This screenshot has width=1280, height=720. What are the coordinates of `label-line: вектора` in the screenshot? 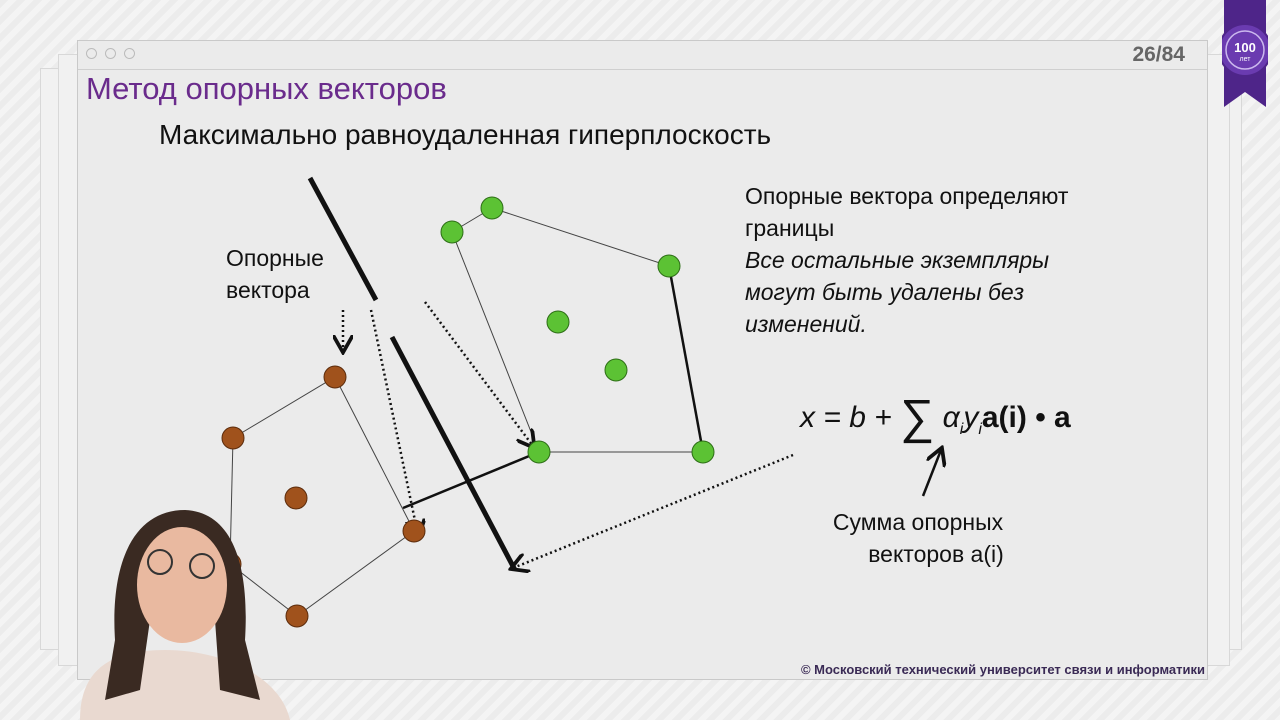 It's located at (268, 290).